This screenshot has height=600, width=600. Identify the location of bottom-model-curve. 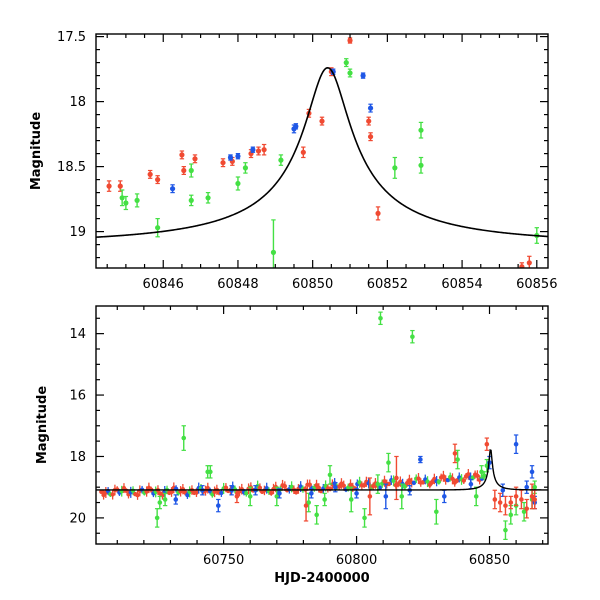
(322, 470).